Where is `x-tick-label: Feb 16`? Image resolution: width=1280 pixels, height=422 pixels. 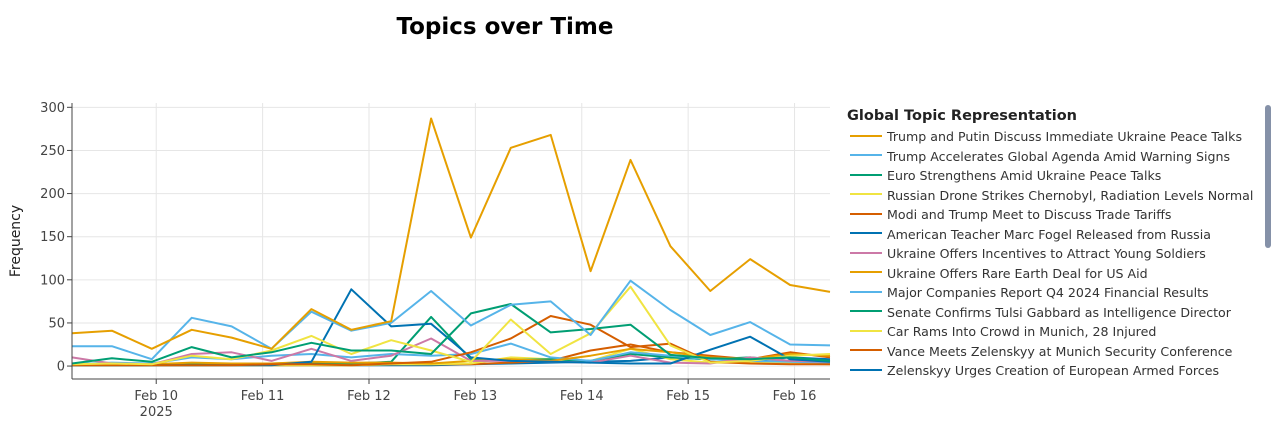 x-tick-label: Feb 16 is located at coordinates (795, 396).